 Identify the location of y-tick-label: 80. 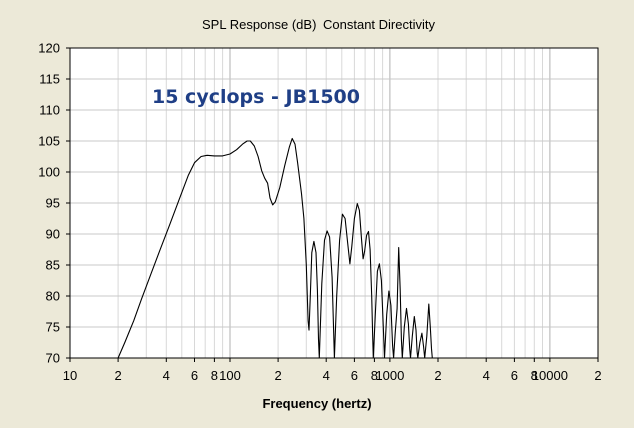
(53, 296).